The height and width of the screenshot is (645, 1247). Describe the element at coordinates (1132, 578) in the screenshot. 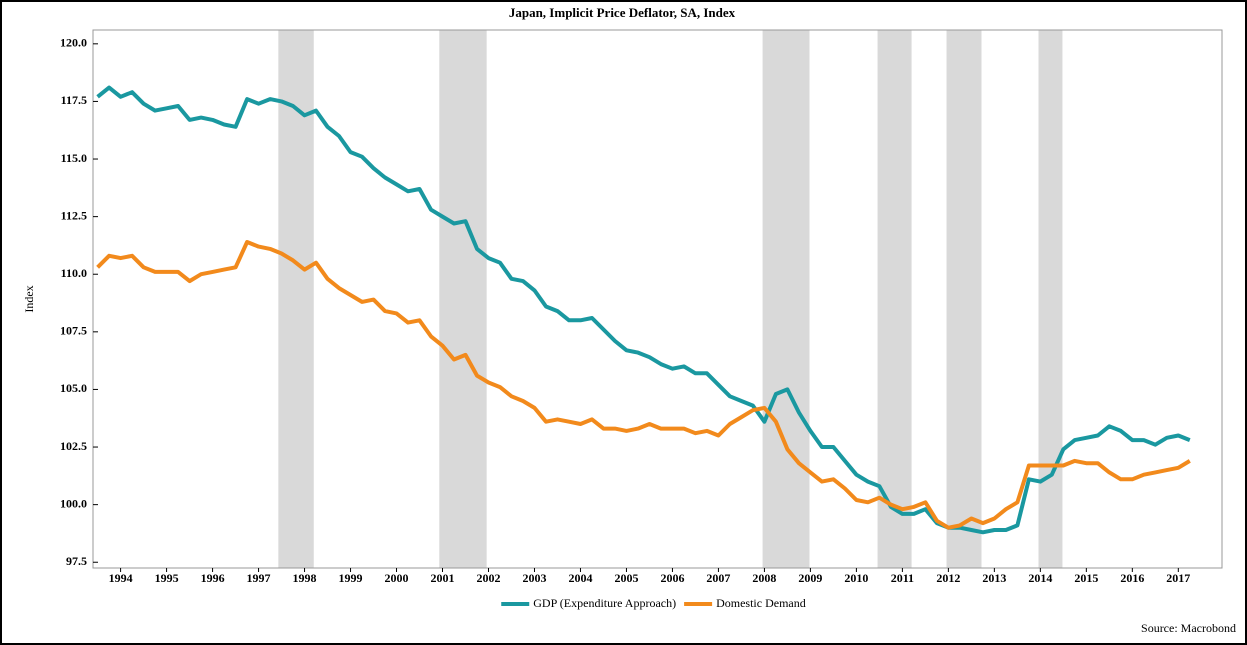

I see `x-tick-label: 2016` at that location.